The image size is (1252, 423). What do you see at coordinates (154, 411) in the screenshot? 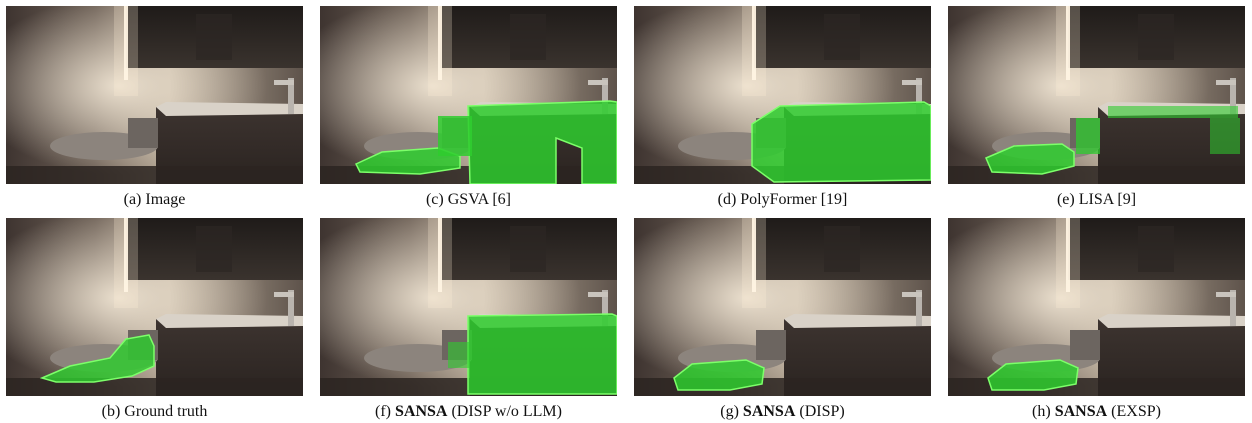
I see `caption-b: (b) Ground truth` at bounding box center [154, 411].